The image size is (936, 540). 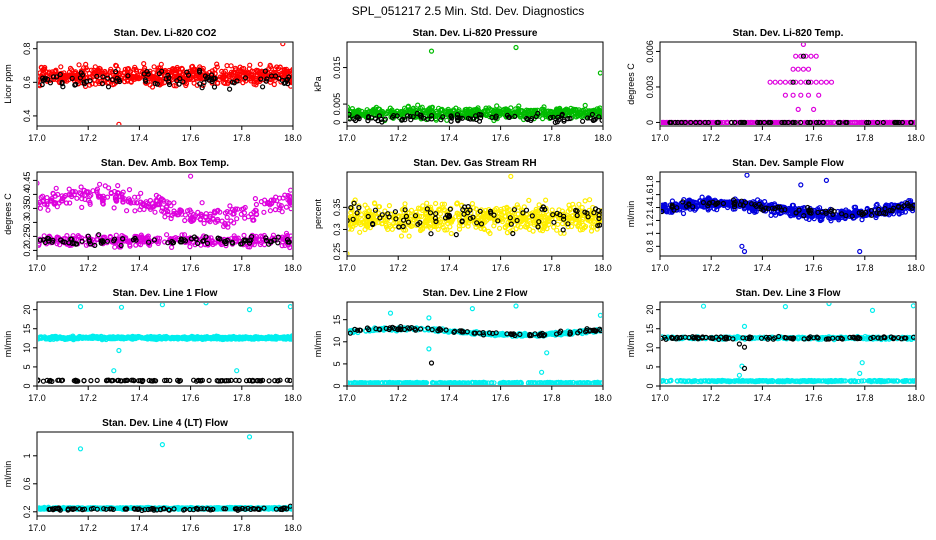 I want to click on chart-title: Stan. Dev. Amb. Box Temp., so click(x=165, y=163).